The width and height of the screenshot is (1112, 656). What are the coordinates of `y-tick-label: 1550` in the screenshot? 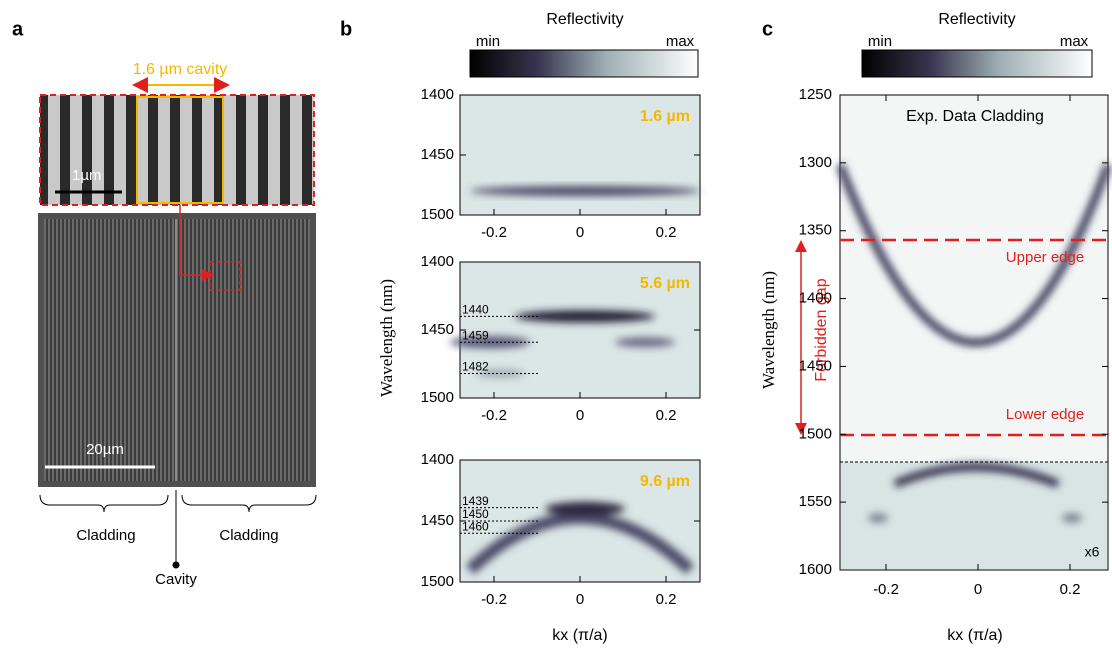 It's located at (815, 501).